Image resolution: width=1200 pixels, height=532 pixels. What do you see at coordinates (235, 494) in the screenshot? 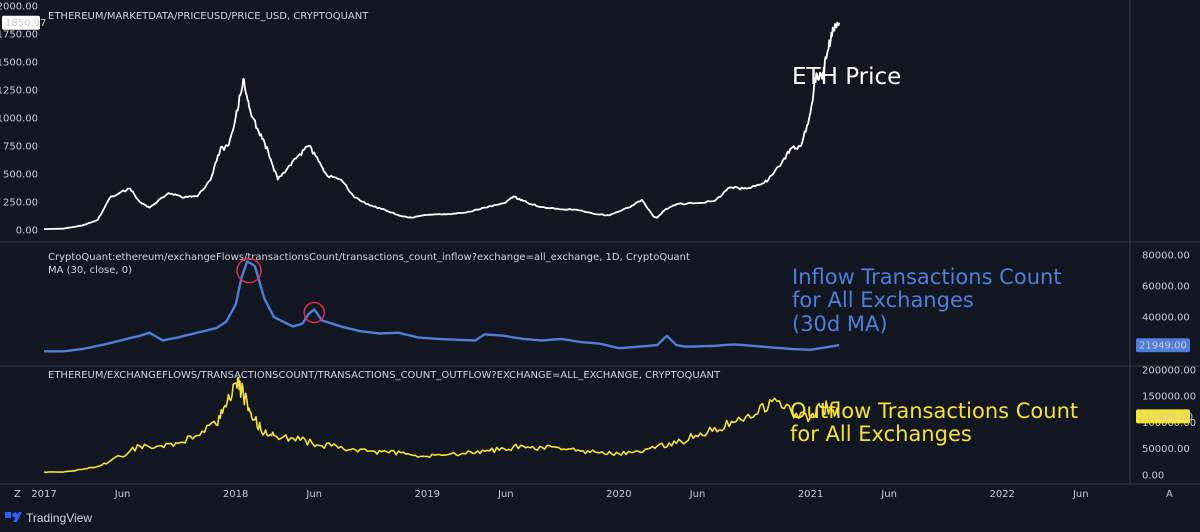
I see `x-tick-label: 2018` at bounding box center [235, 494].